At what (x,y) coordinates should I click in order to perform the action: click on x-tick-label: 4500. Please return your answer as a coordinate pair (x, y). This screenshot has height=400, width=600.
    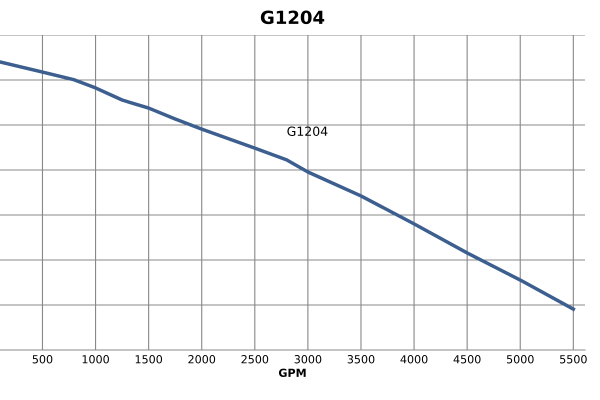
    Looking at the image, I should click on (467, 359).